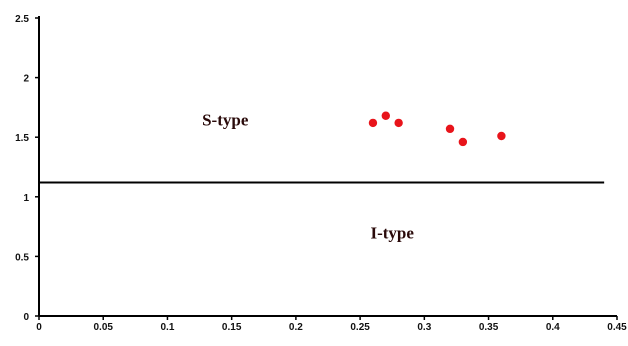  What do you see at coordinates (225, 119) in the screenshot?
I see `region-label-s-type: S-type` at bounding box center [225, 119].